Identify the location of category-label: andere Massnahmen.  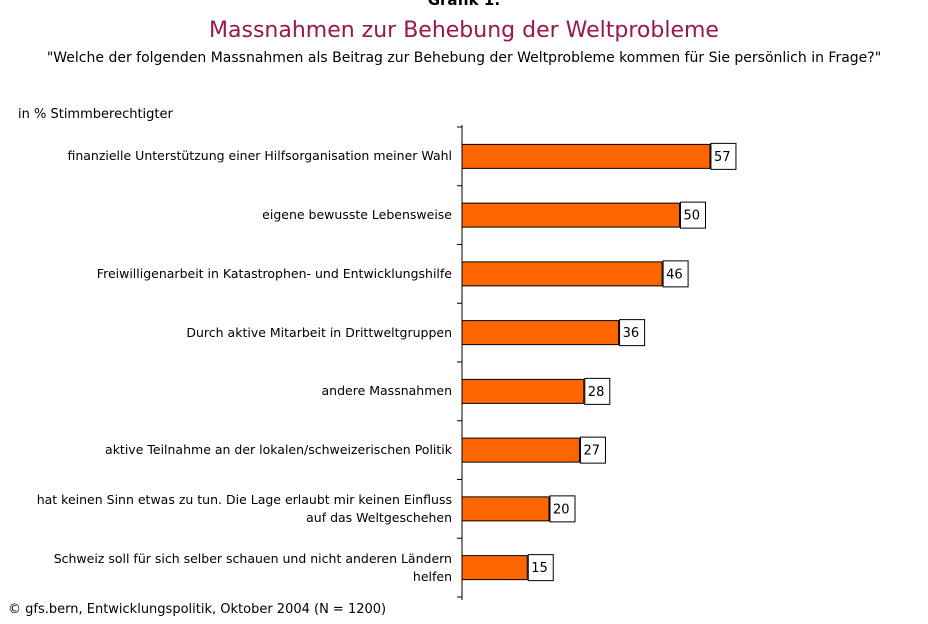
(387, 391).